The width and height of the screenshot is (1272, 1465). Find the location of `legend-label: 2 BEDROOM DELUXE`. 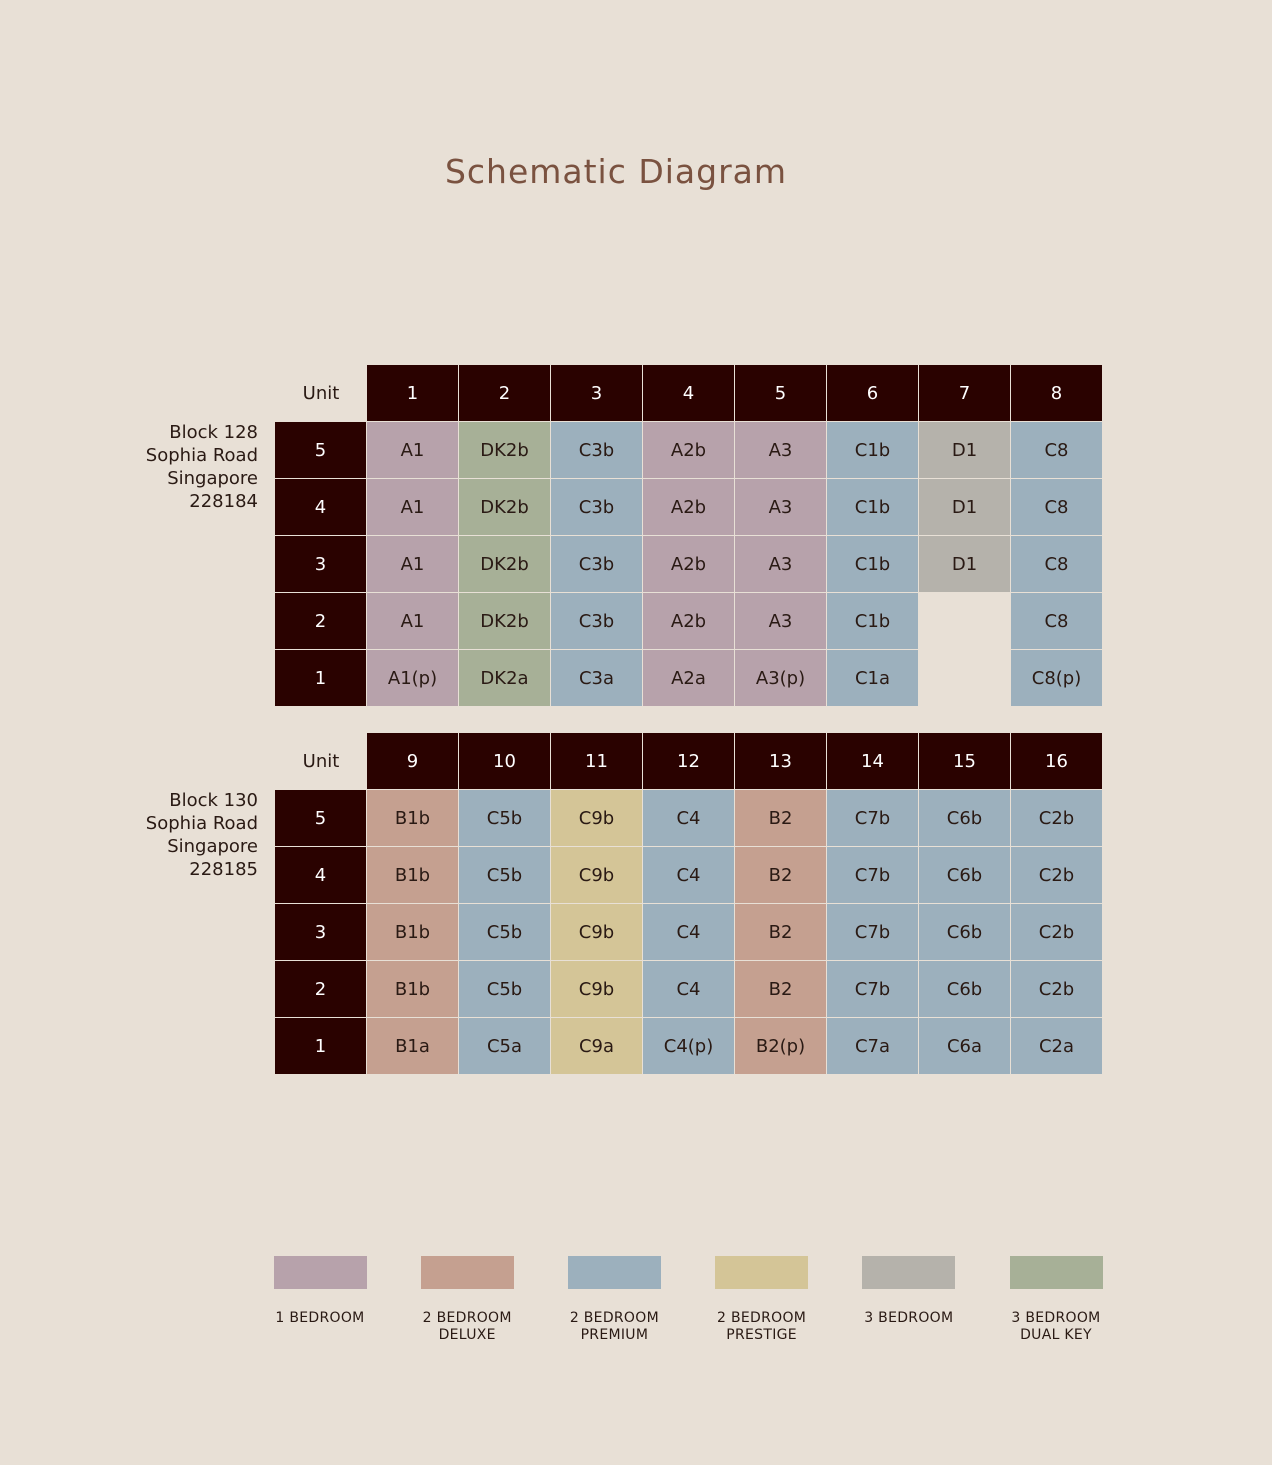

legend-label: 2 BEDROOM DELUXE is located at coordinates (467, 1327).